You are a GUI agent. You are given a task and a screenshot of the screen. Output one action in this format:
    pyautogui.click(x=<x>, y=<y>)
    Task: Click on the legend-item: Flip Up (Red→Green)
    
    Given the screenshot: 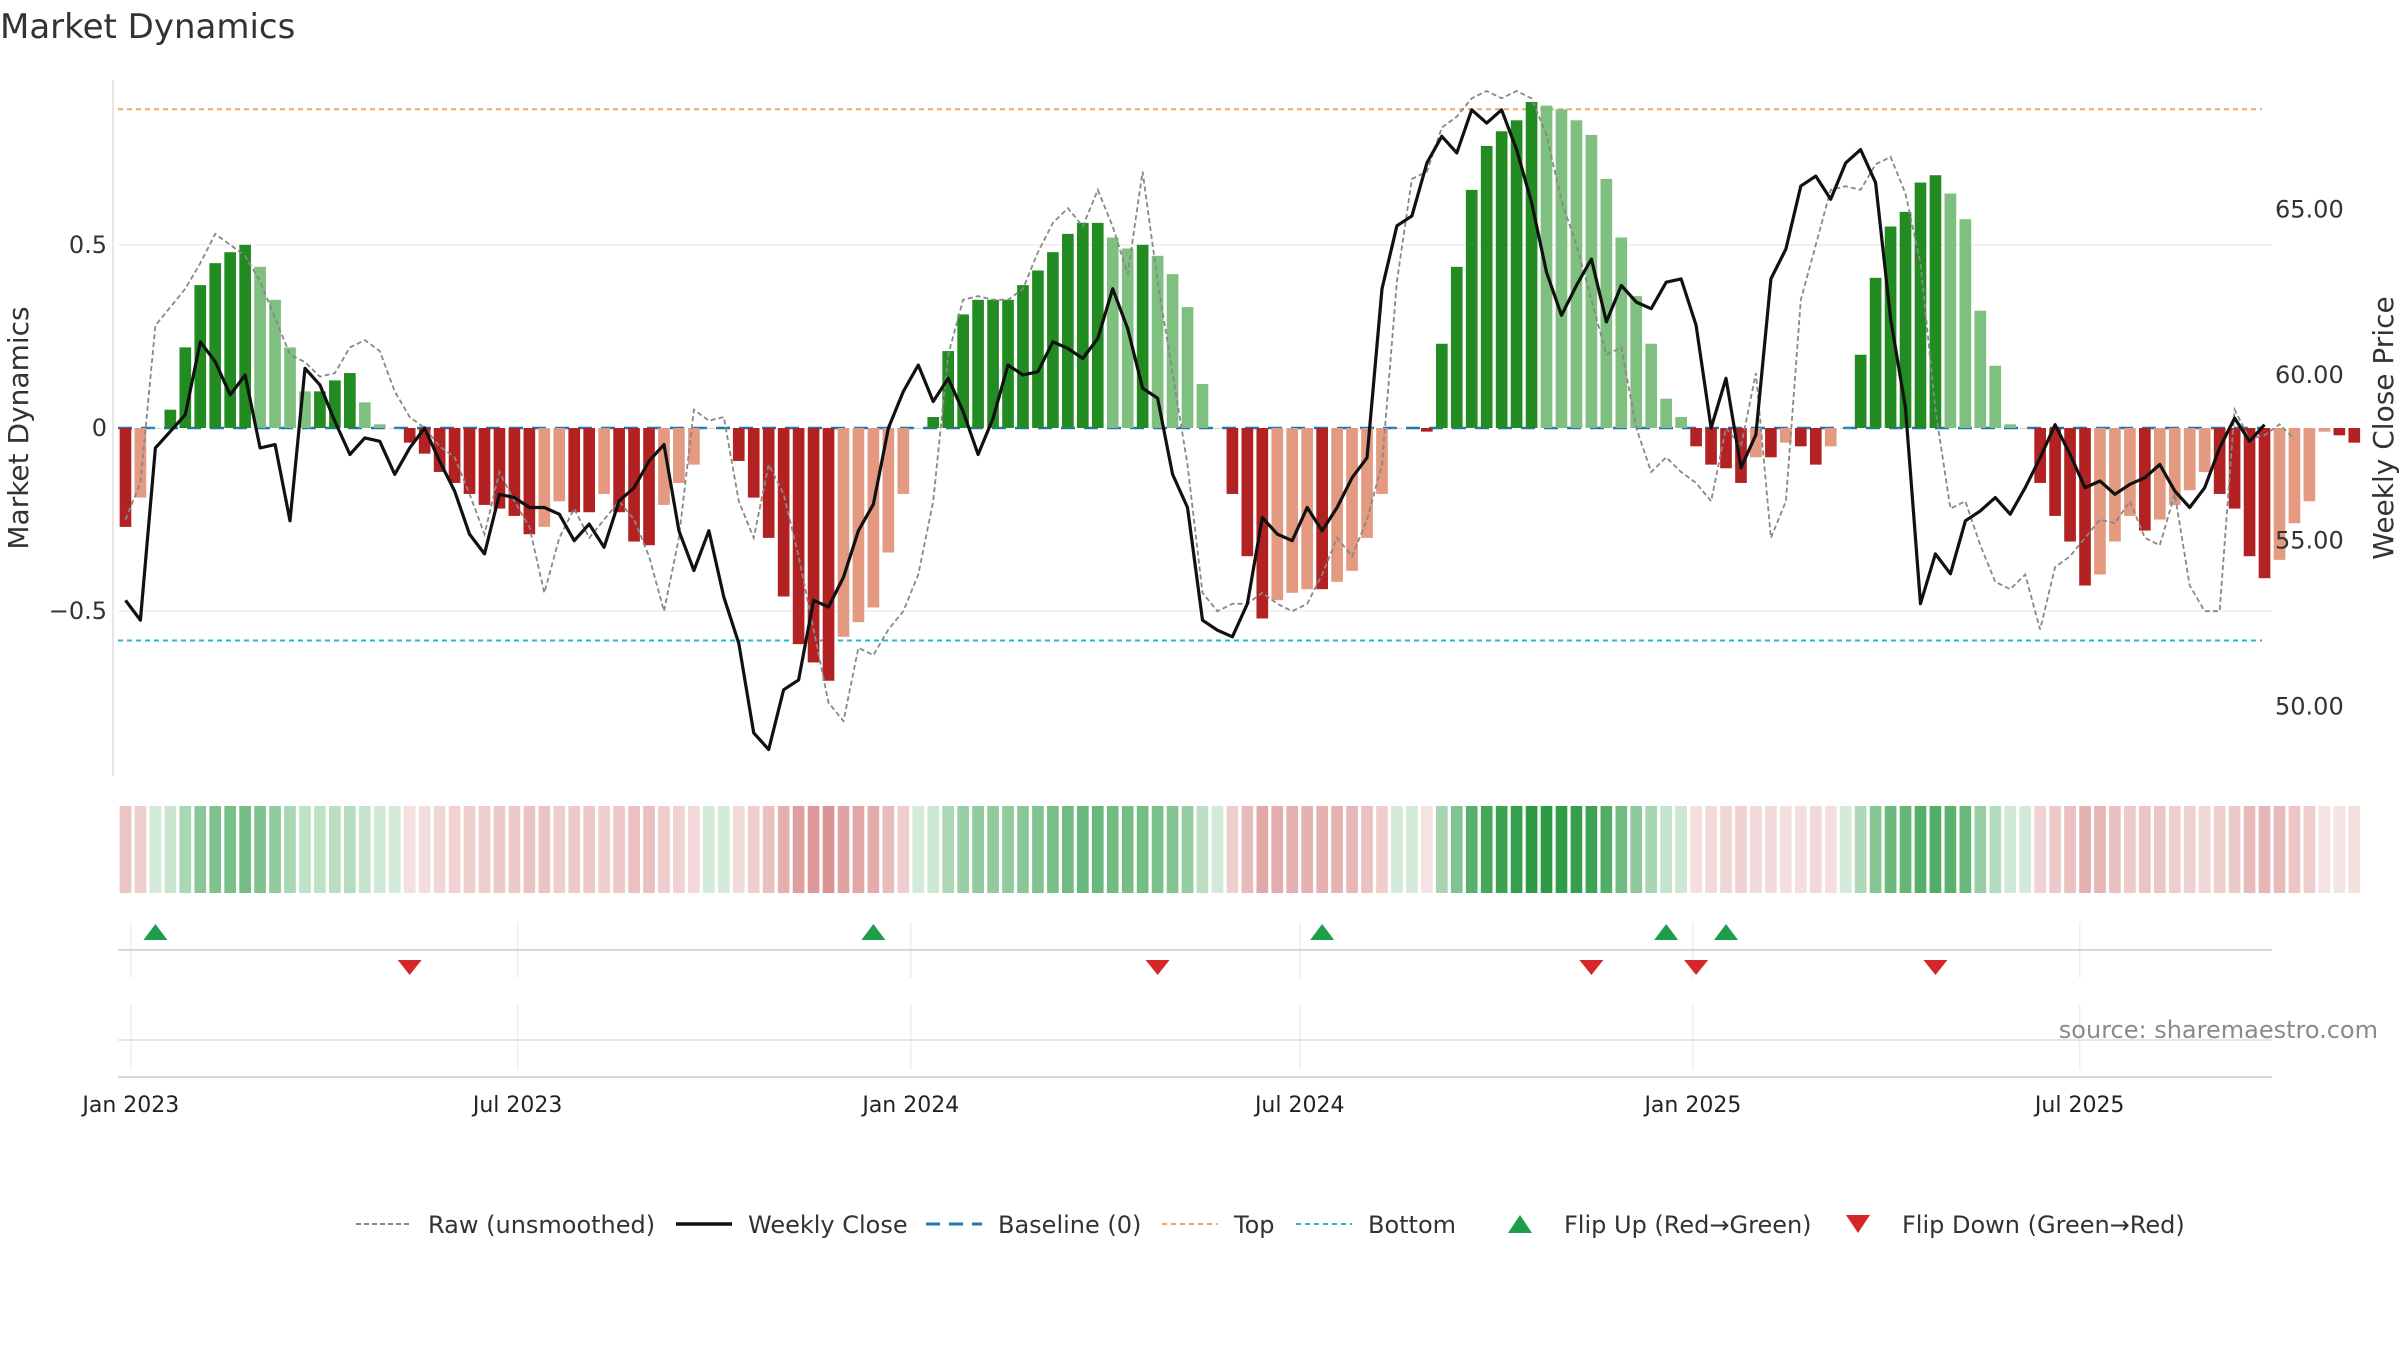 What is the action you would take?
    pyautogui.click(x=1660, y=1225)
    